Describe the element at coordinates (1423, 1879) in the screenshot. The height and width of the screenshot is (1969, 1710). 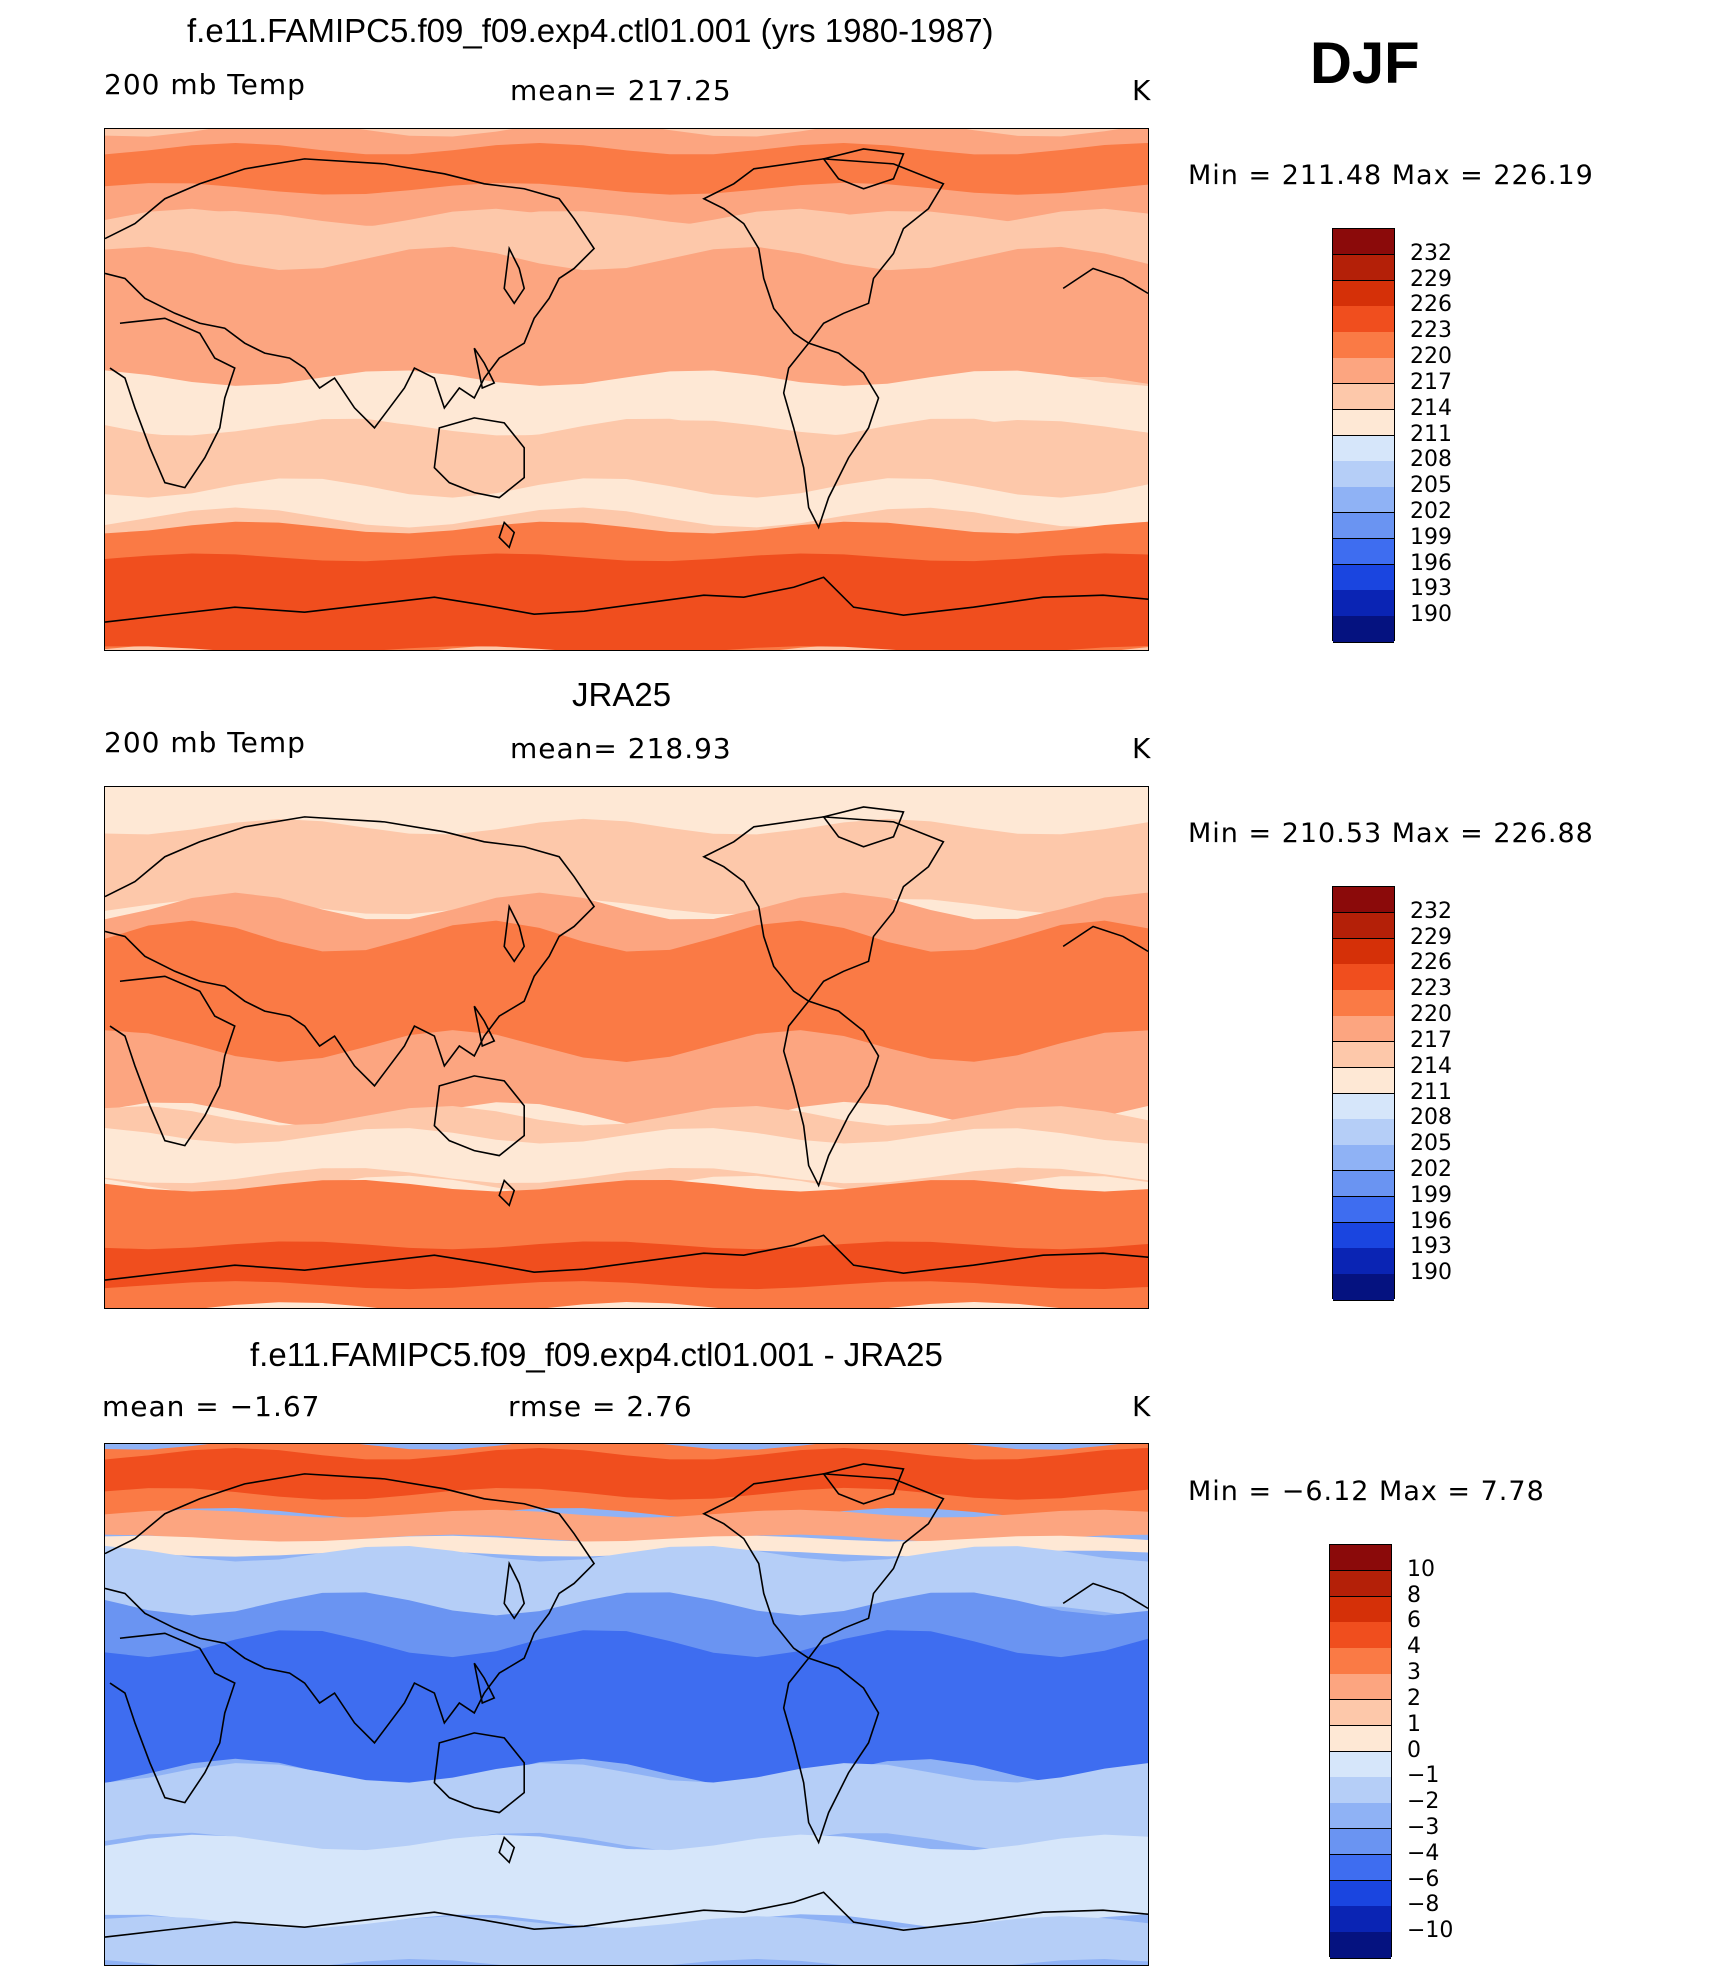
I see `colorbar-tick-label: −6` at that location.